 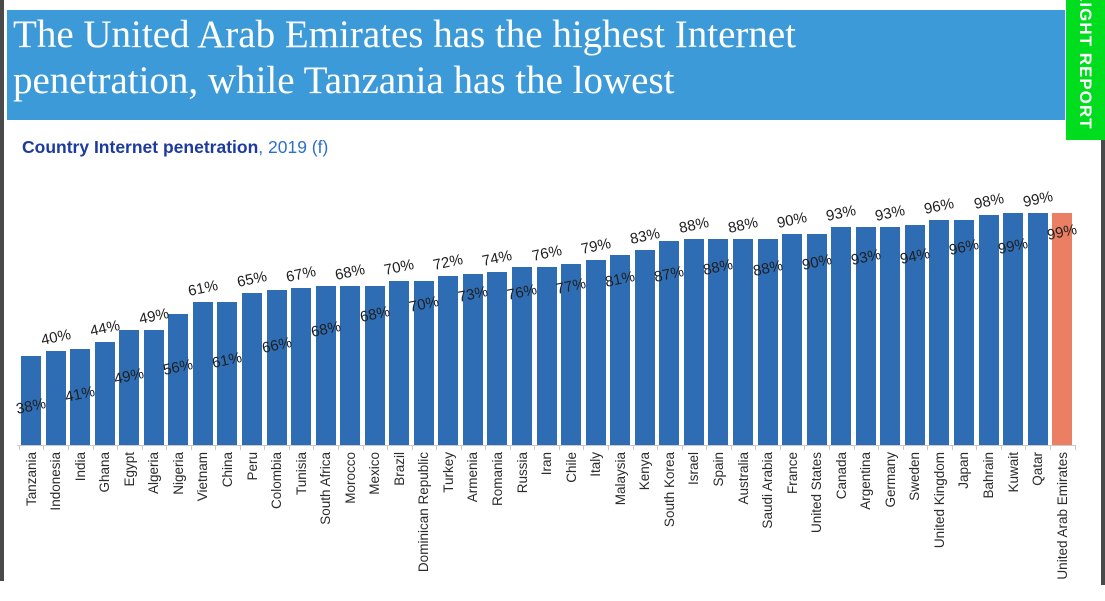 What do you see at coordinates (350, 272) in the screenshot?
I see `value-label-morocco: 68%` at bounding box center [350, 272].